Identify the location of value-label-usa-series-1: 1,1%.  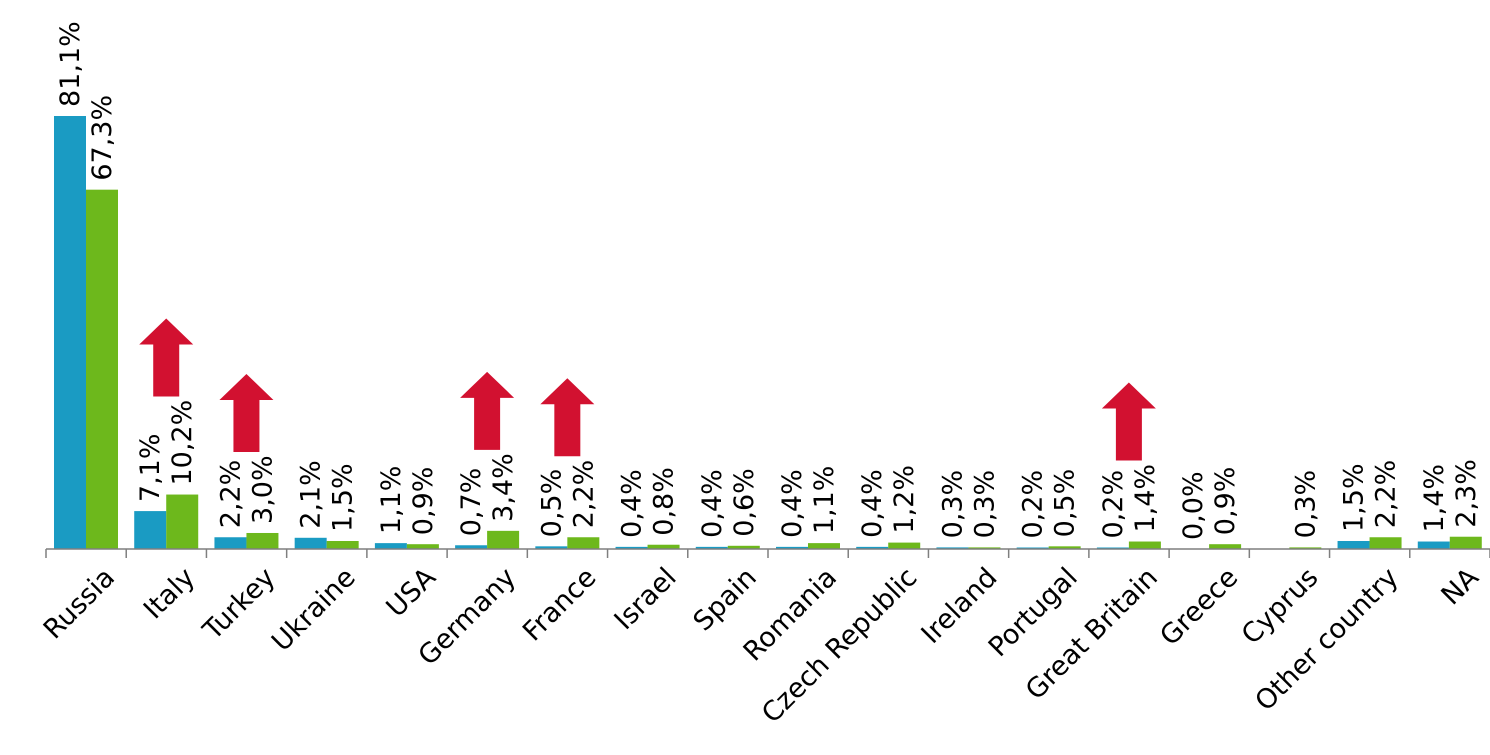
(391, 500).